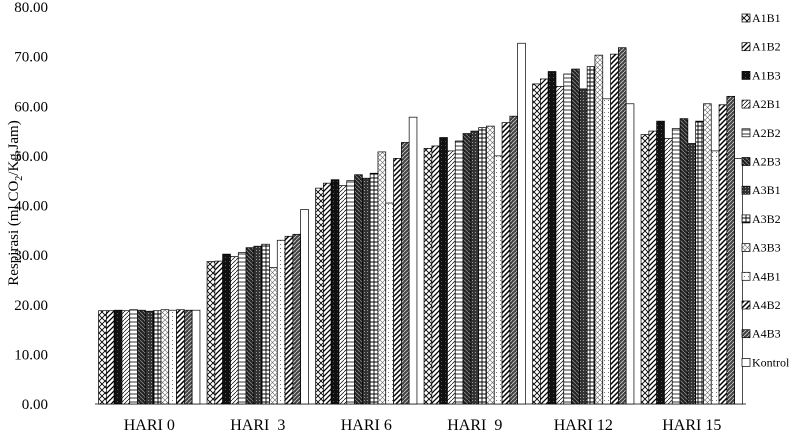  What do you see at coordinates (257, 425) in the screenshot?
I see `x-tick-label: HARI 3` at bounding box center [257, 425].